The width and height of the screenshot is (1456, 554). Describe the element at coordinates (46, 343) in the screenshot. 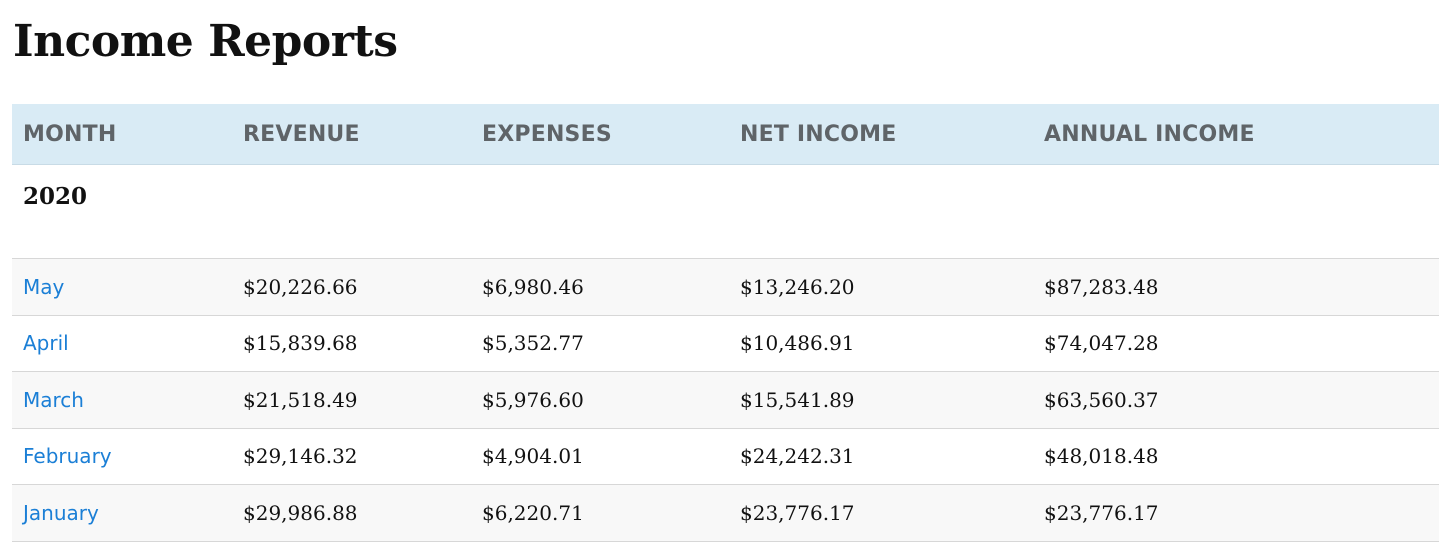

I see `month-link-april: April` at that location.